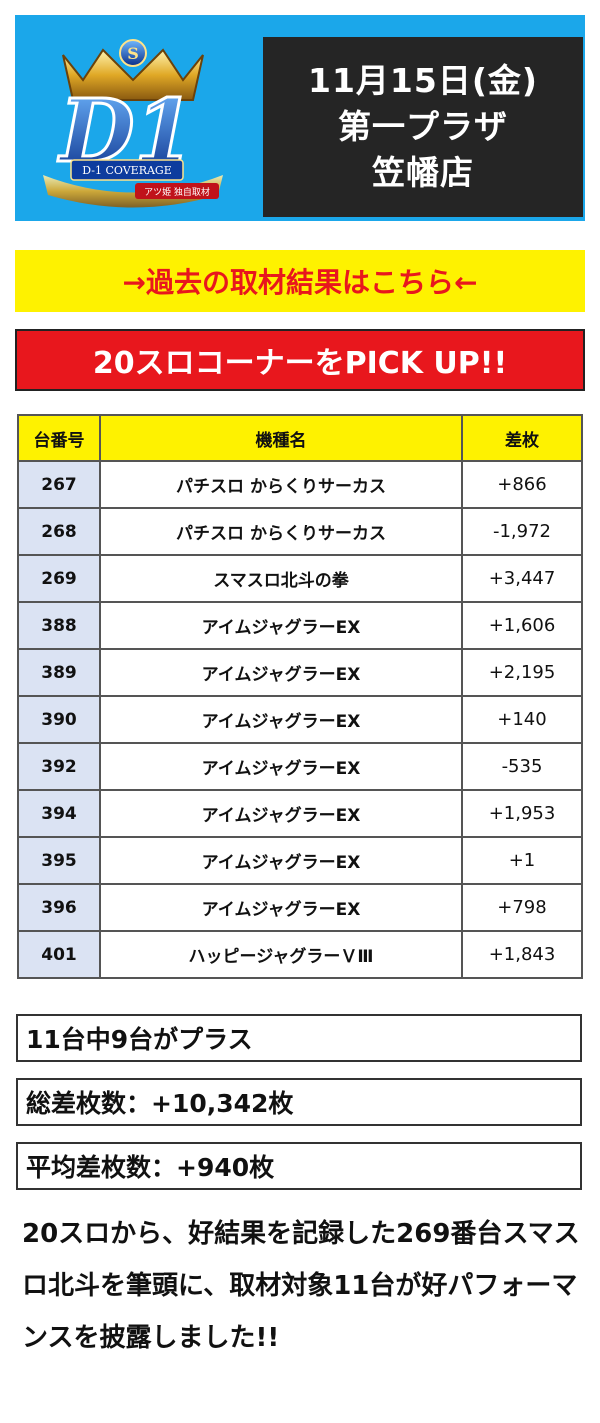  I want to click on header-diff: 差枚, so click(522, 438).